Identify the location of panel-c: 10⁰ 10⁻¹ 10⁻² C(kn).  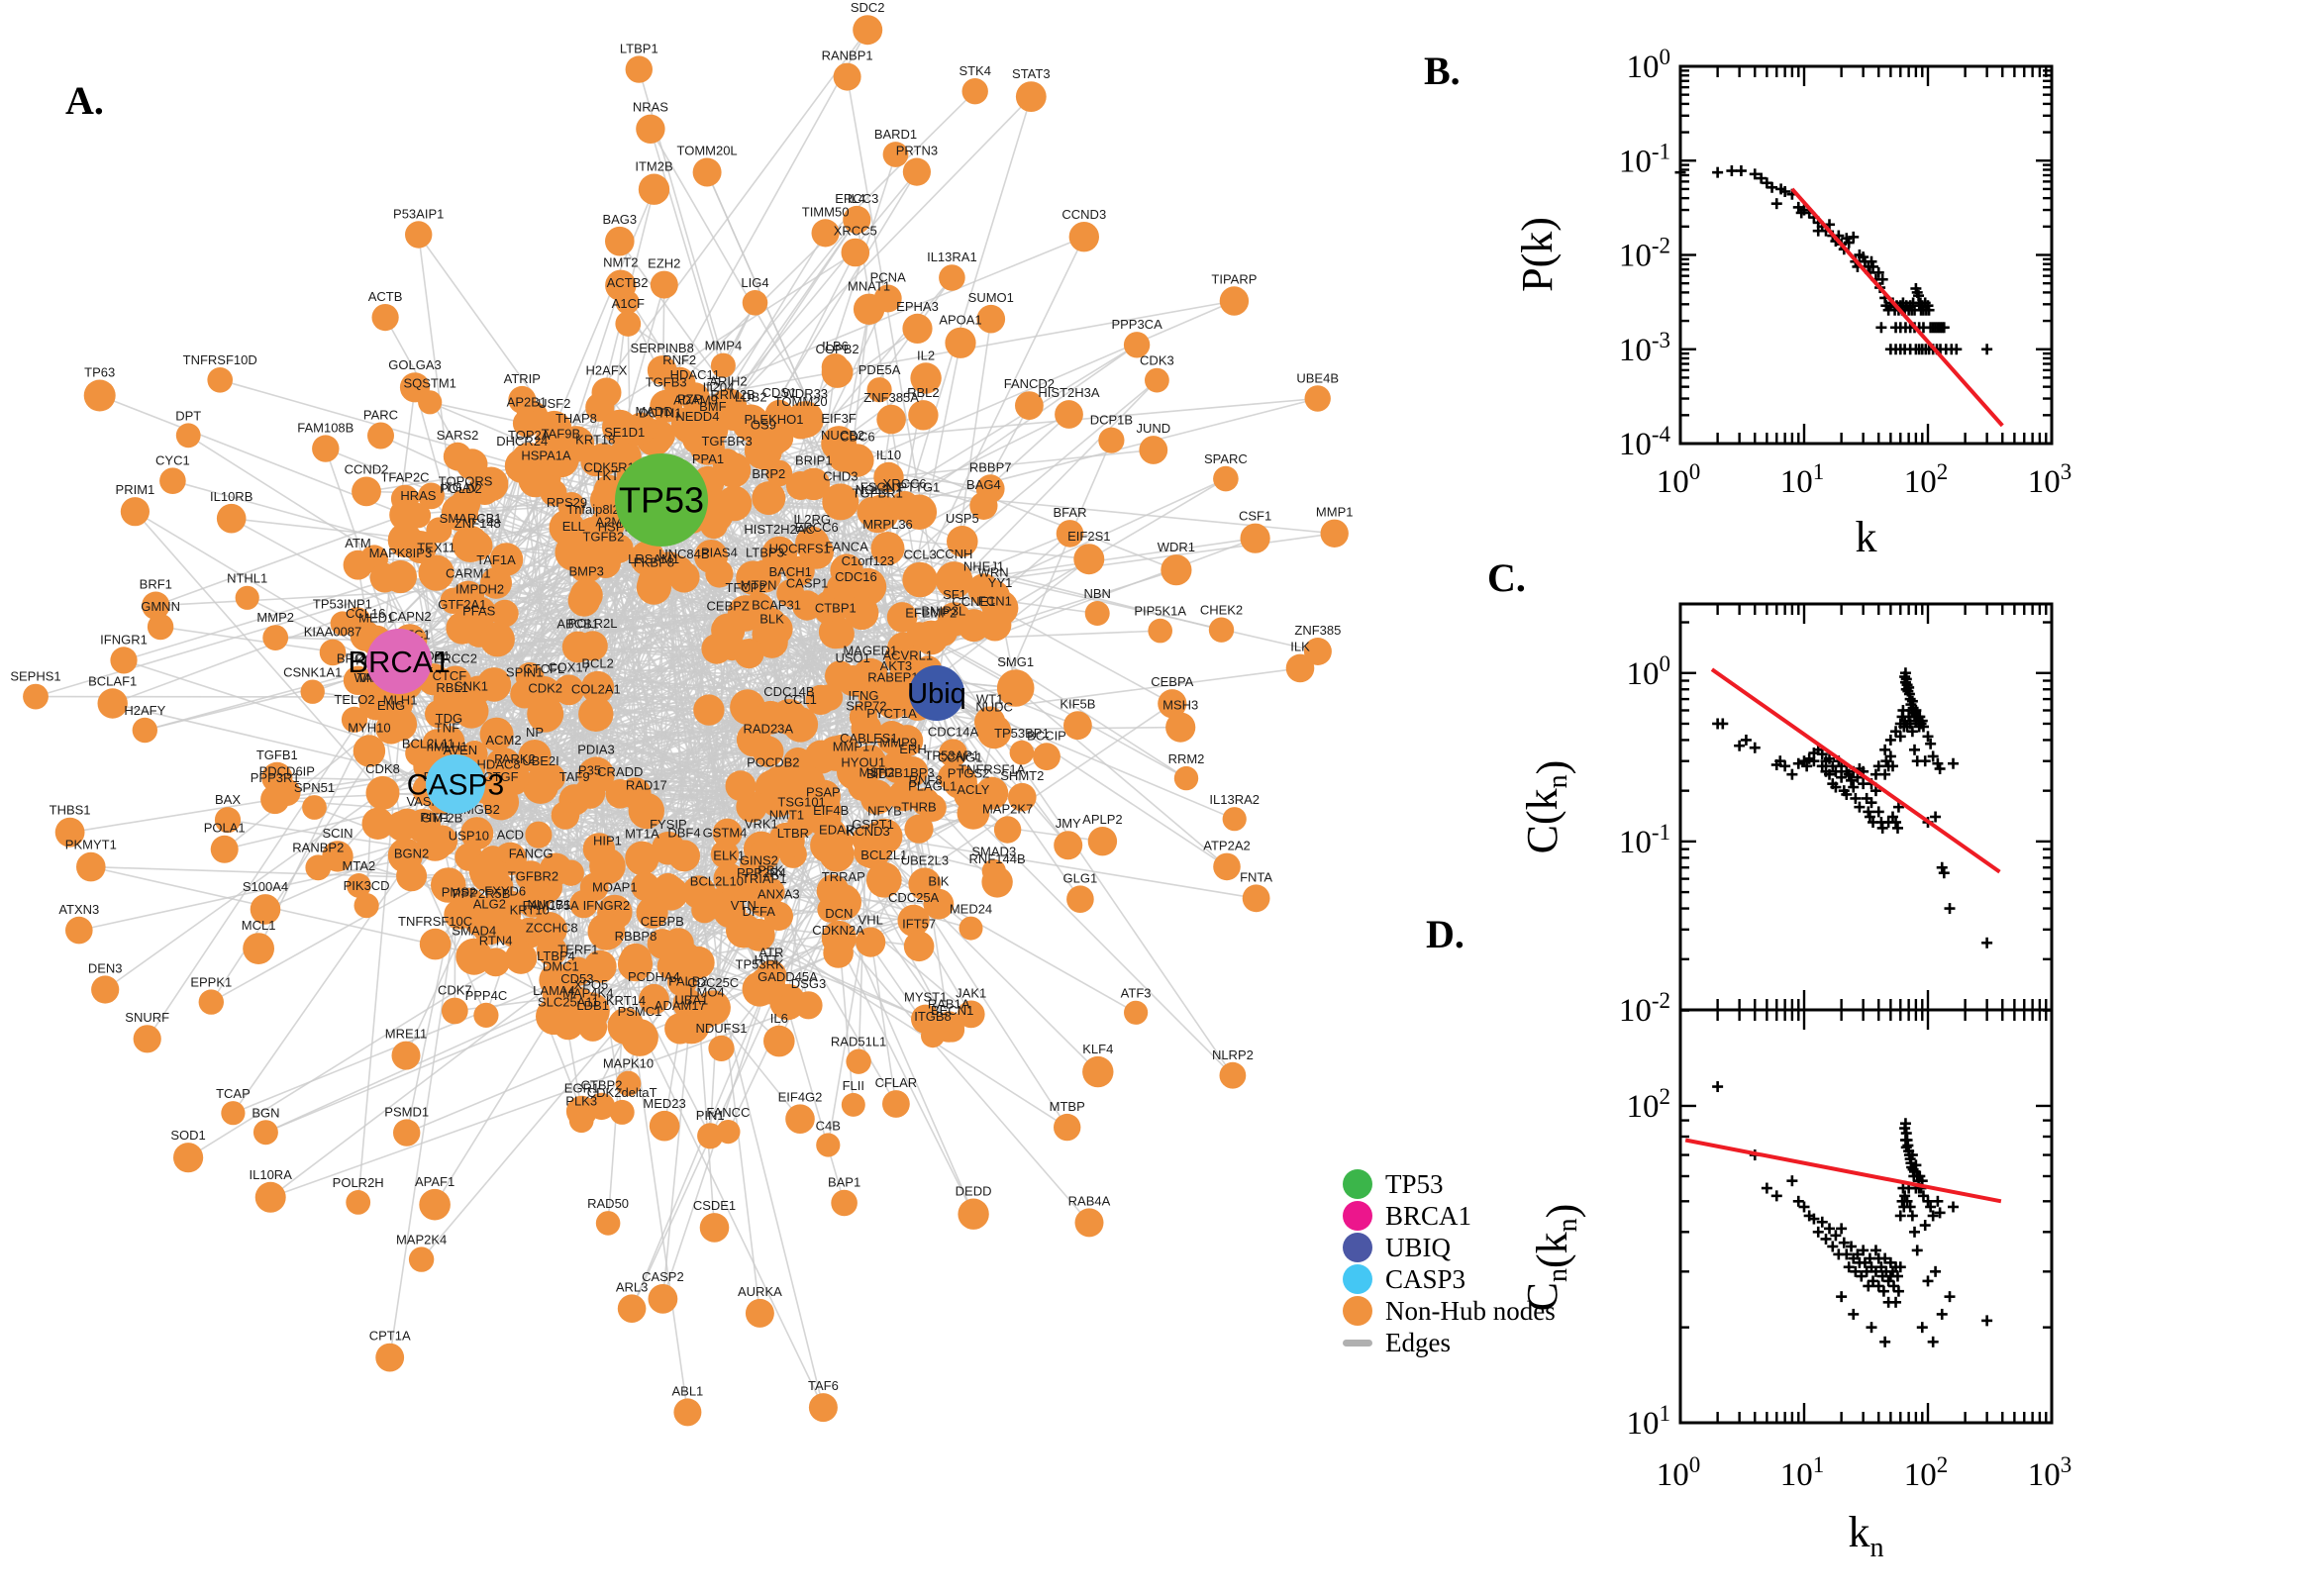
(1786, 815).